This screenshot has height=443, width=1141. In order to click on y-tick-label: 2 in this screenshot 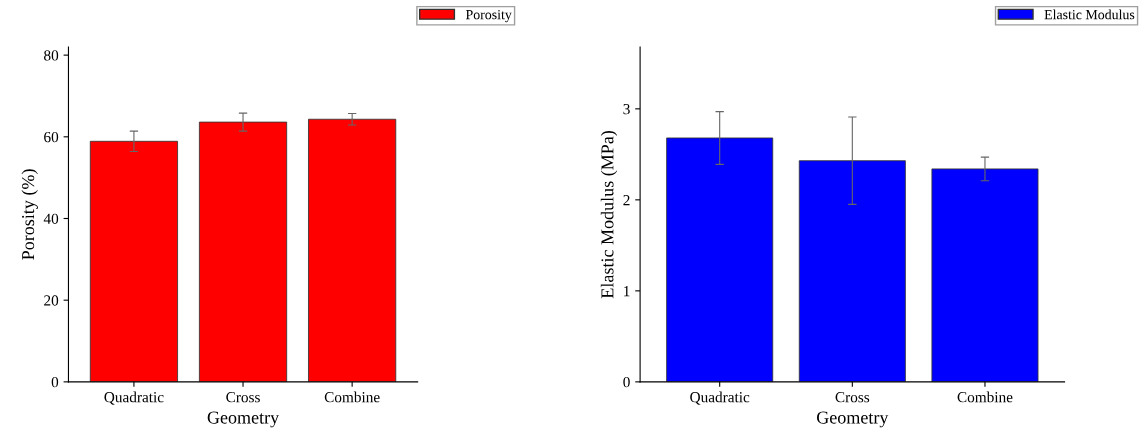, I will do `click(626, 200)`.